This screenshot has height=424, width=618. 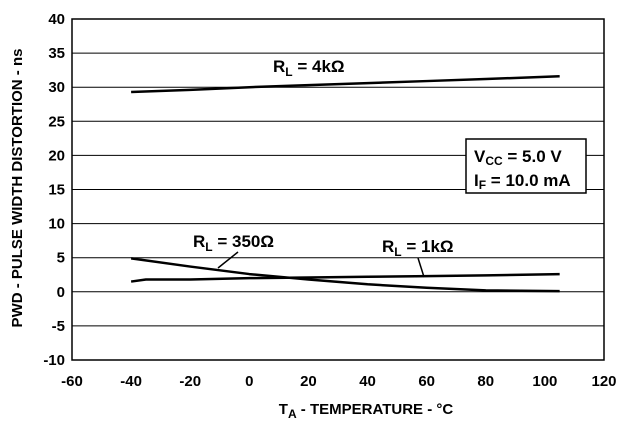 What do you see at coordinates (522, 181) in the screenshot?
I see `if-condition: IF = 10.0 mA` at bounding box center [522, 181].